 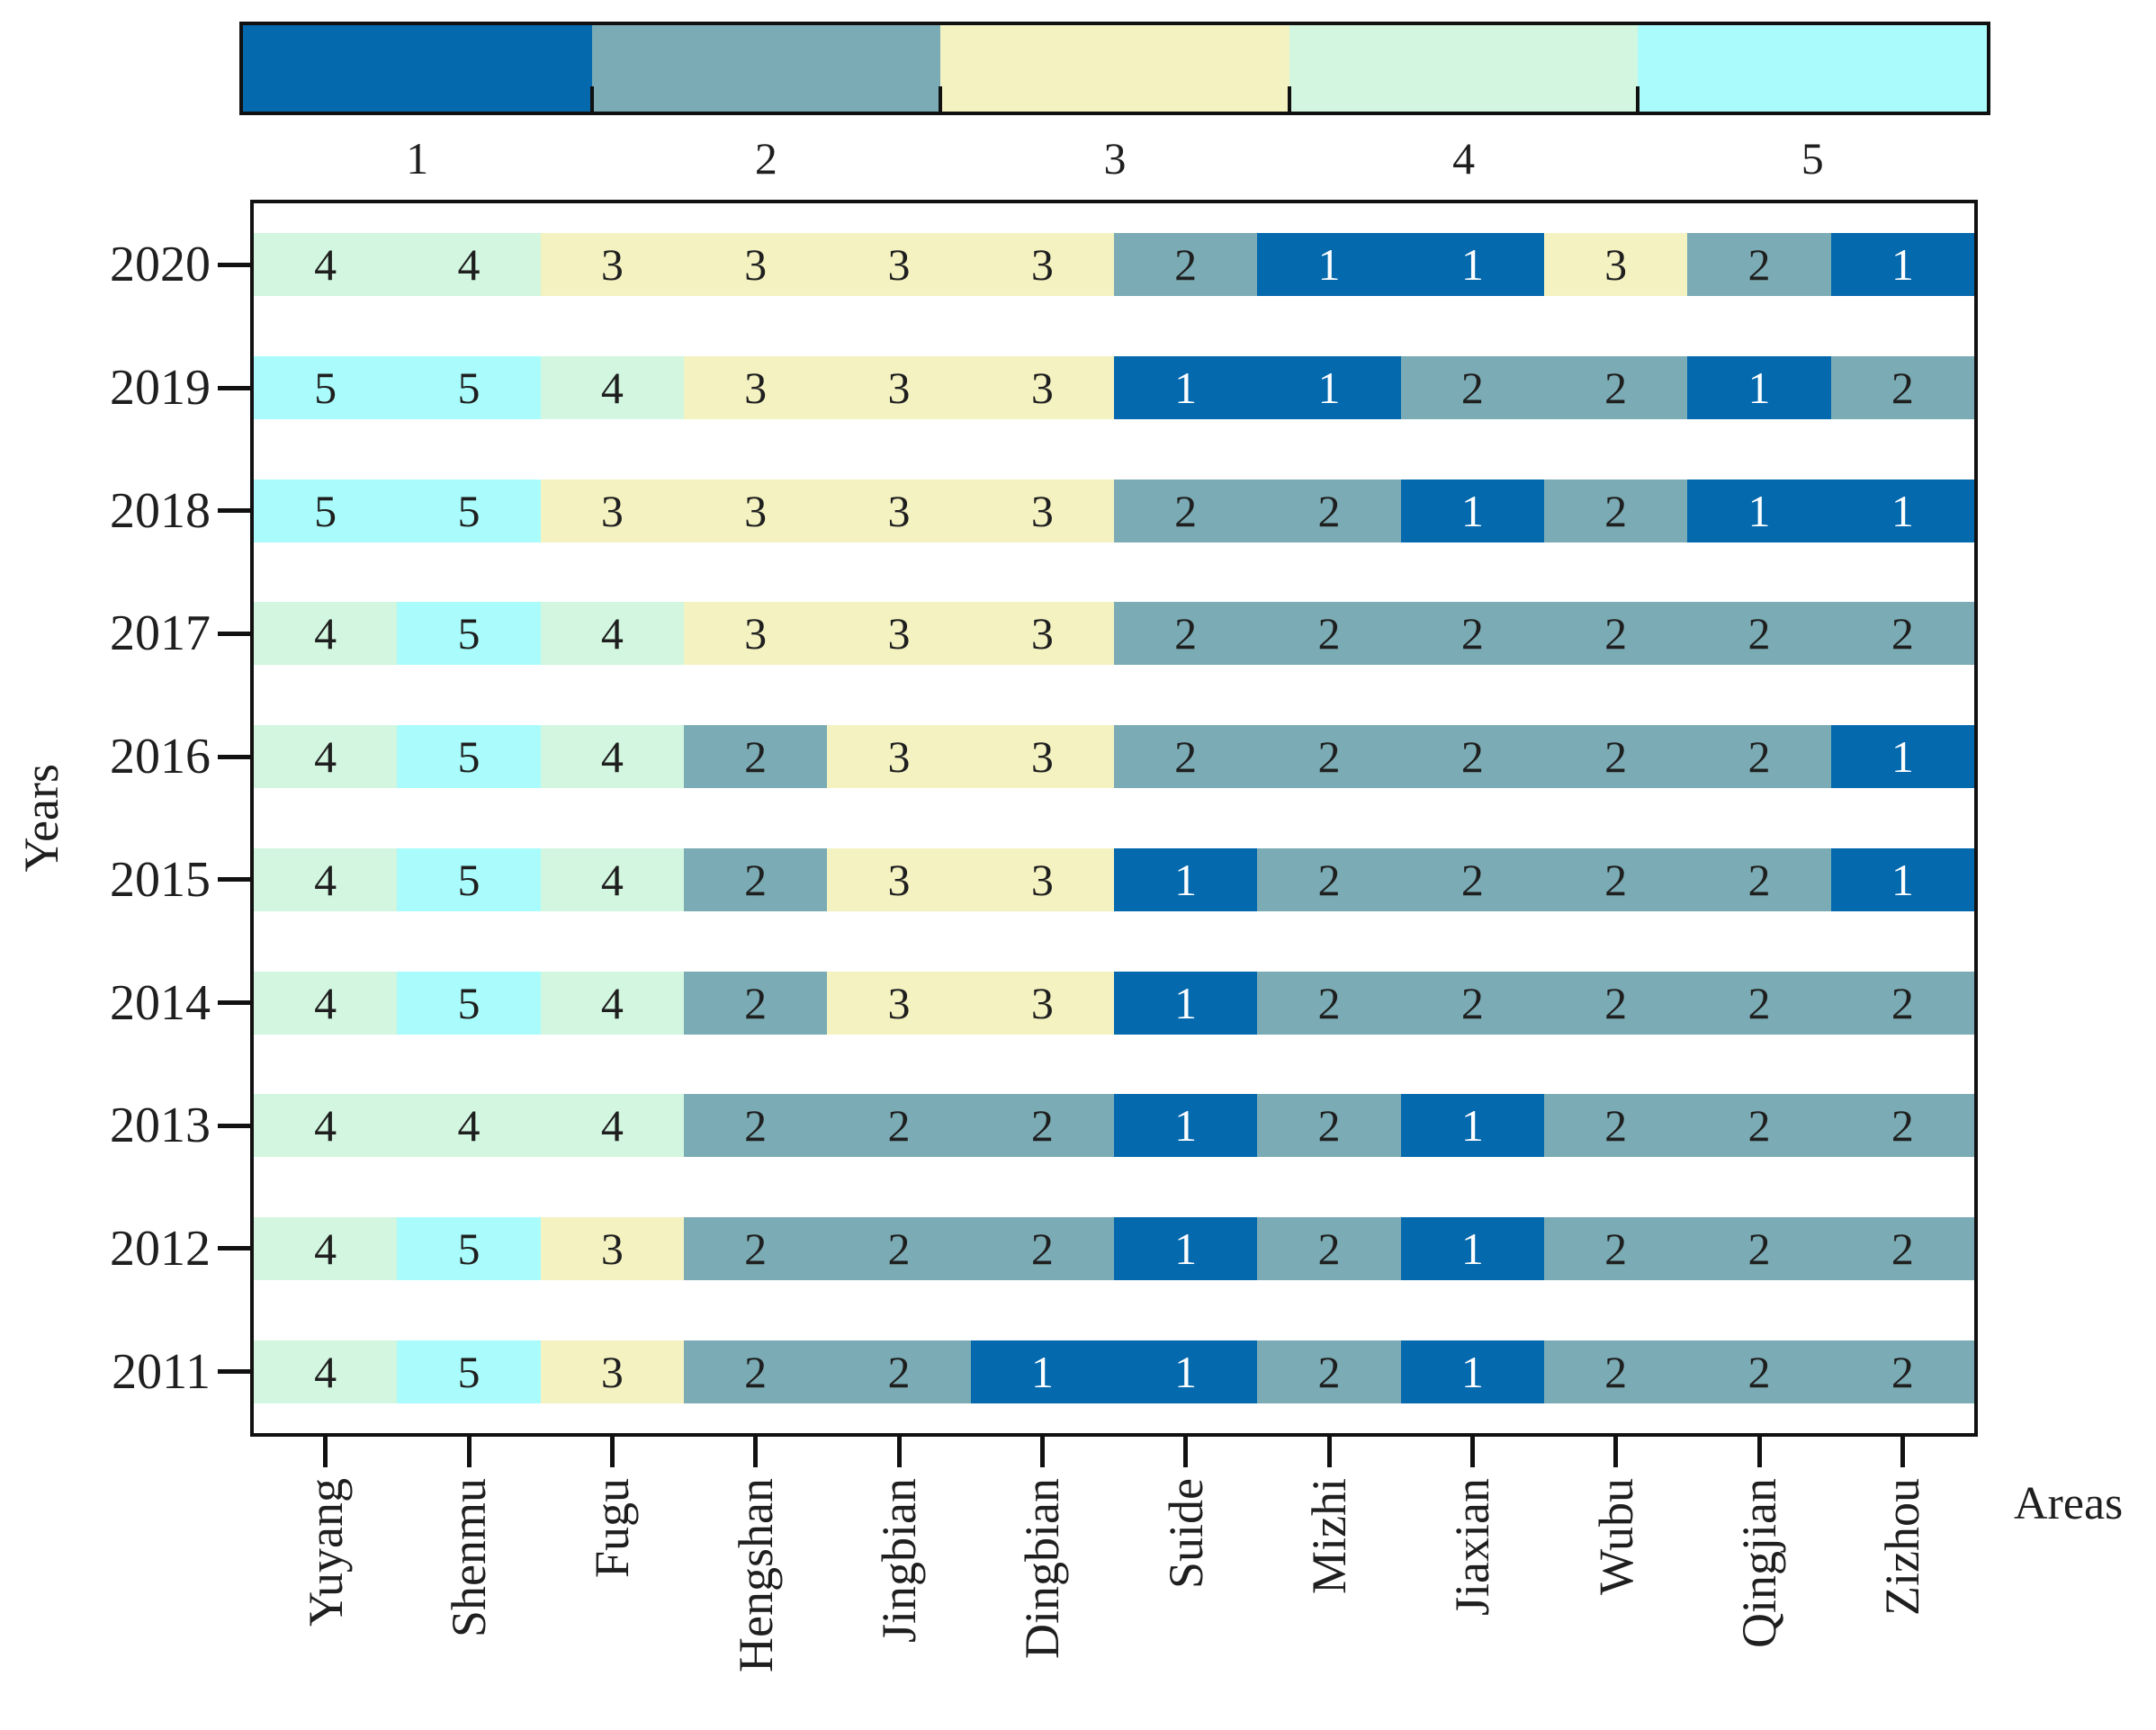 What do you see at coordinates (1902, 1547) in the screenshot?
I see `x-tick-label: Zizhou` at bounding box center [1902, 1547].